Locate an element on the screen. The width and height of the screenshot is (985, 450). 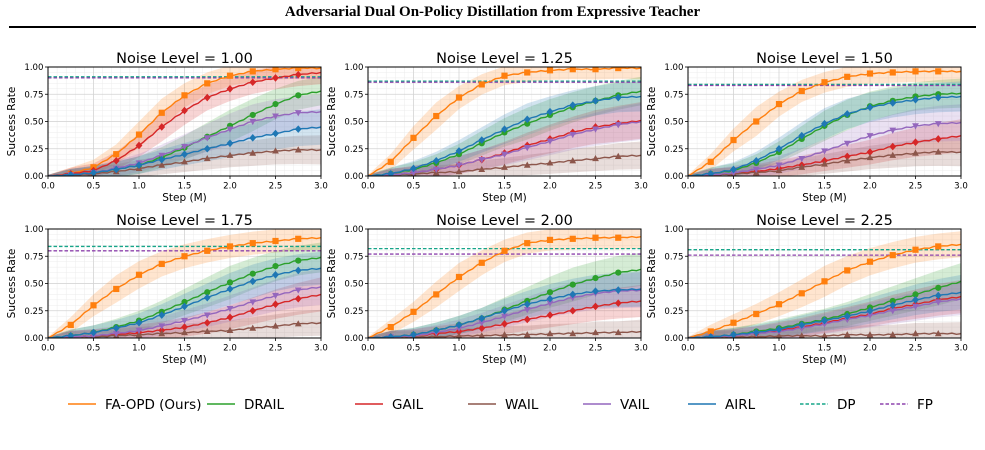
legend-item-drail: DRAIL is located at coordinates (245, 405).